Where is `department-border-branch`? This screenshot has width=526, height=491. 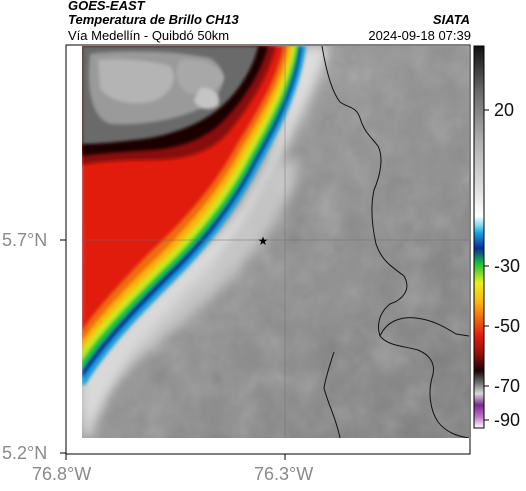 department-border-branch is located at coordinates (424, 327).